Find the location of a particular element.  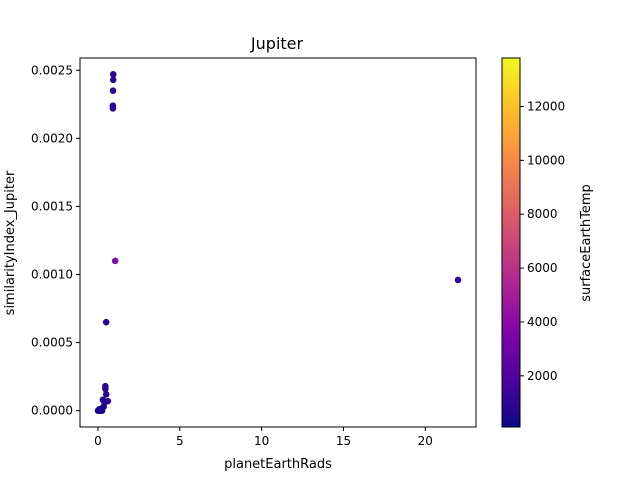

x-tick-label: 5 is located at coordinates (180, 441).